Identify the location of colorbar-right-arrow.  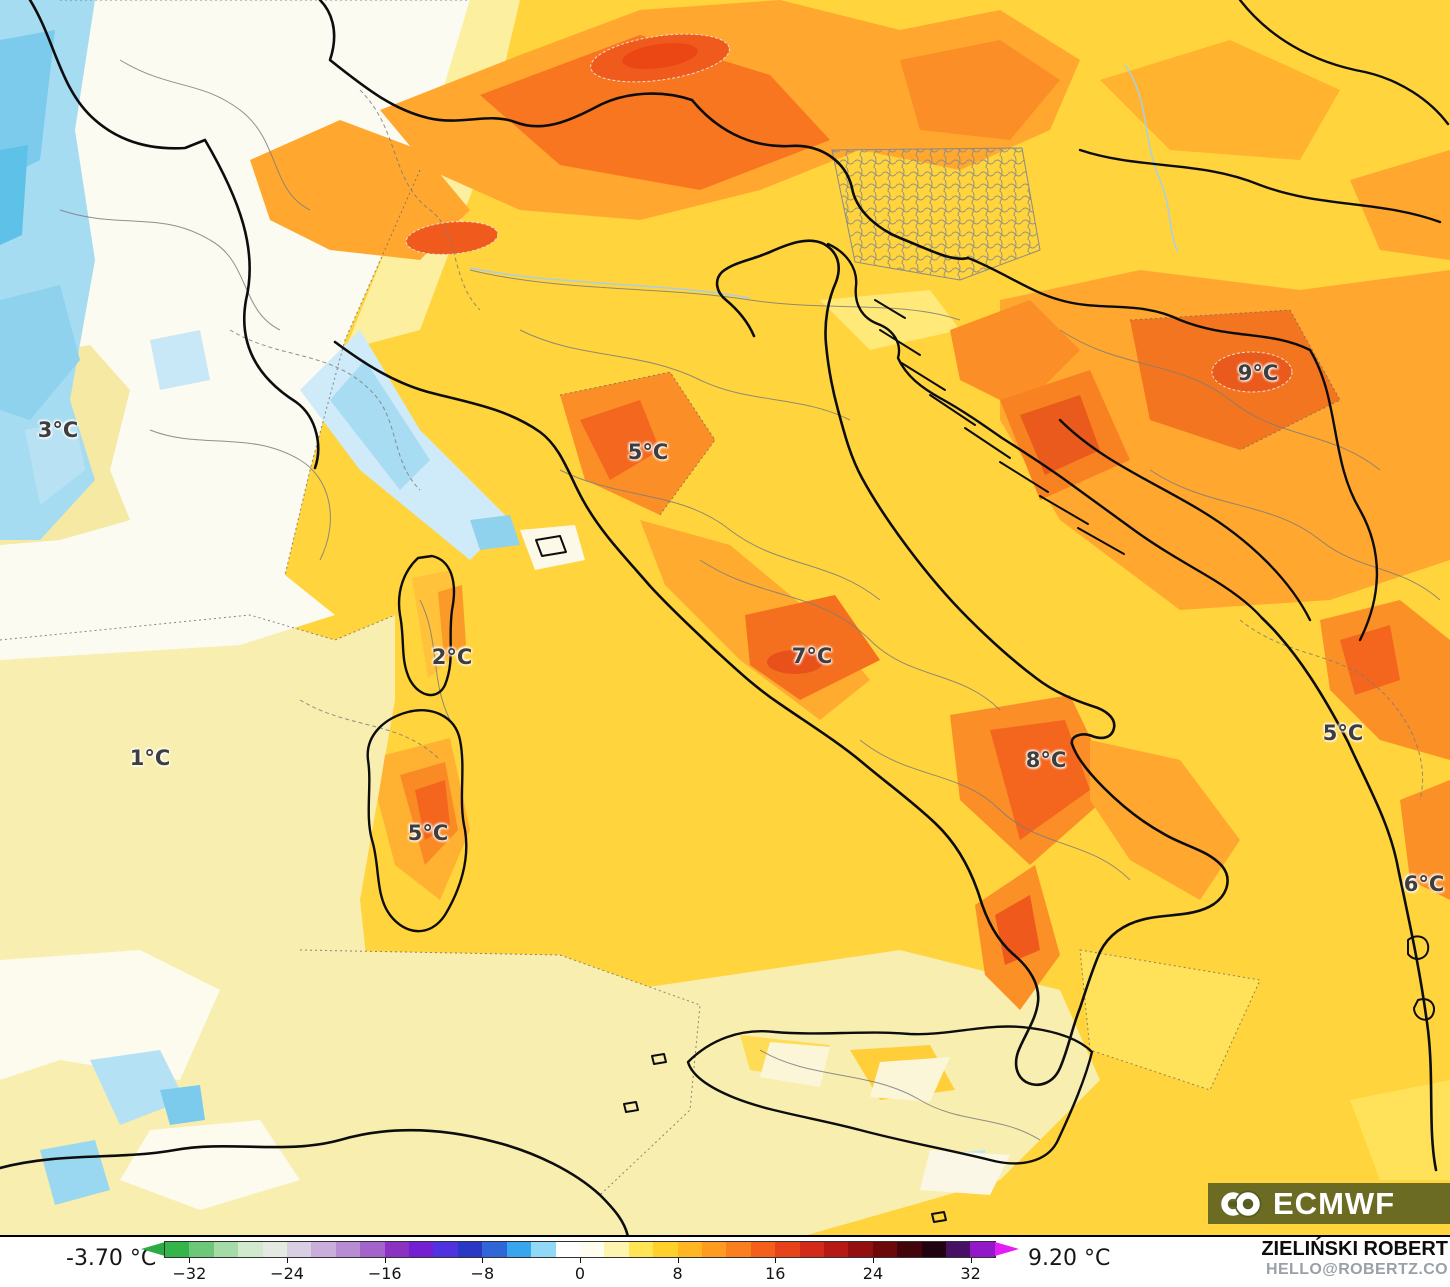
(1007, 1249).